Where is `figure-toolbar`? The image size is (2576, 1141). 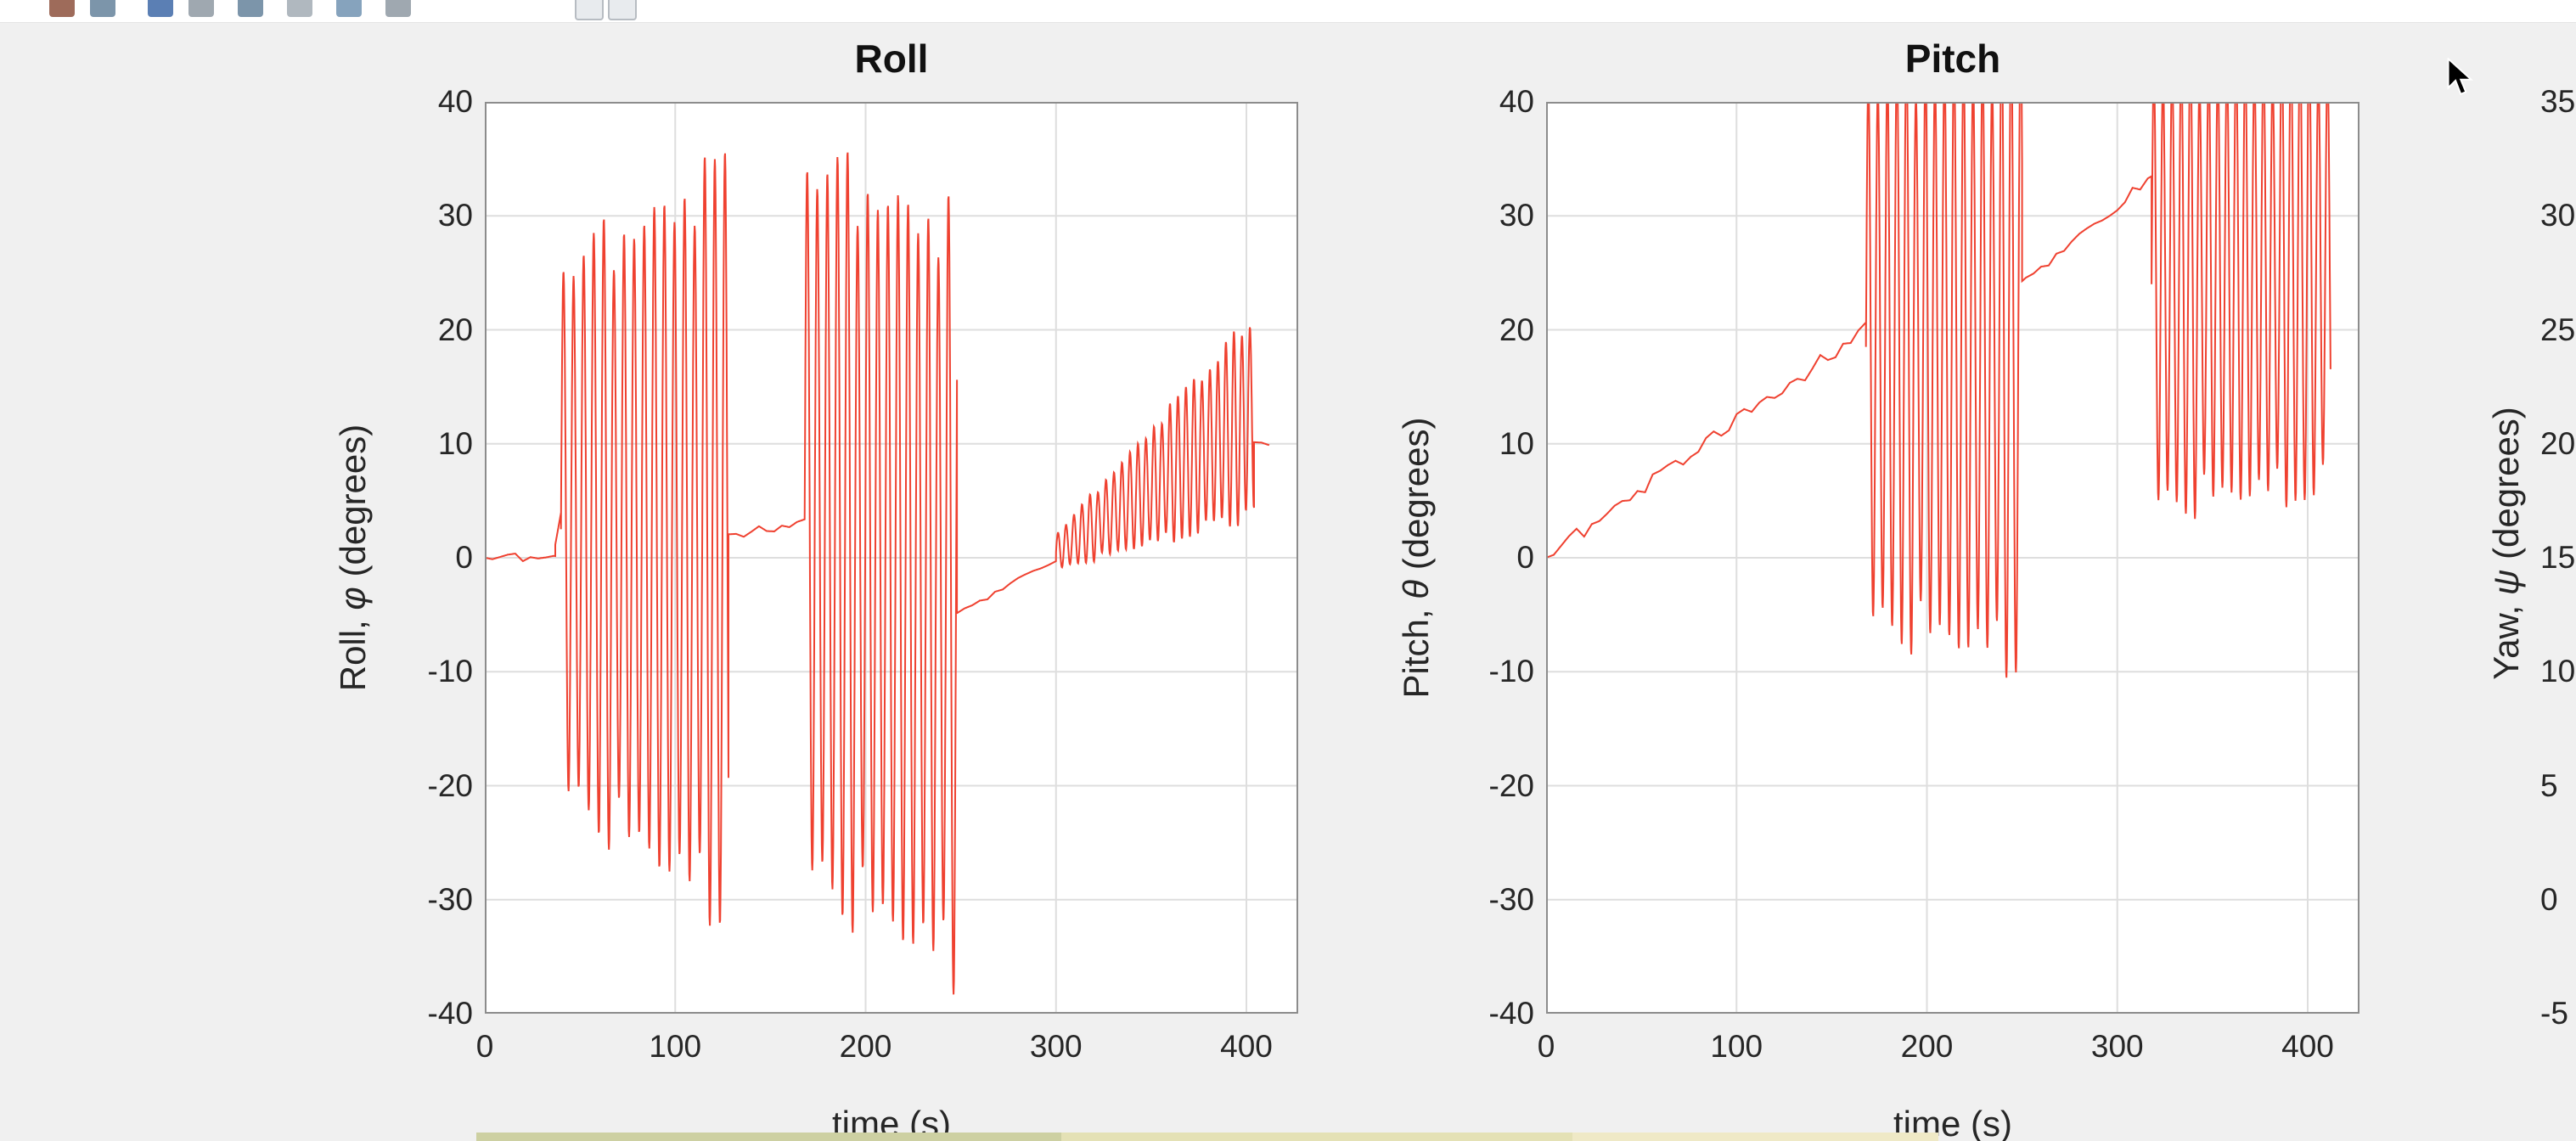
figure-toolbar is located at coordinates (1288, 12).